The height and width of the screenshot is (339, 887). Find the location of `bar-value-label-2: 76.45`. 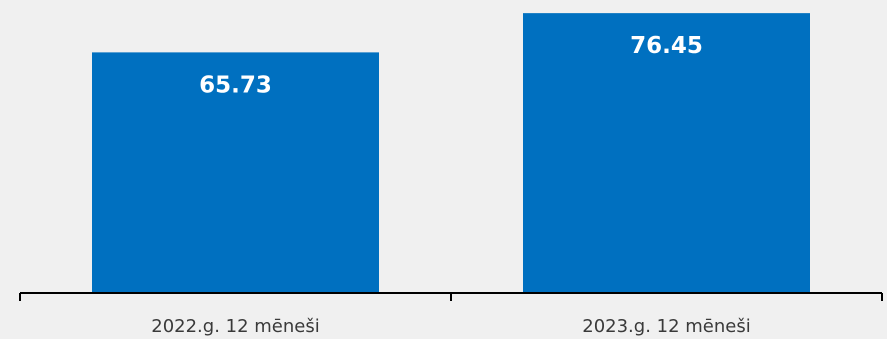

bar-value-label-2: 76.45 is located at coordinates (666, 46).